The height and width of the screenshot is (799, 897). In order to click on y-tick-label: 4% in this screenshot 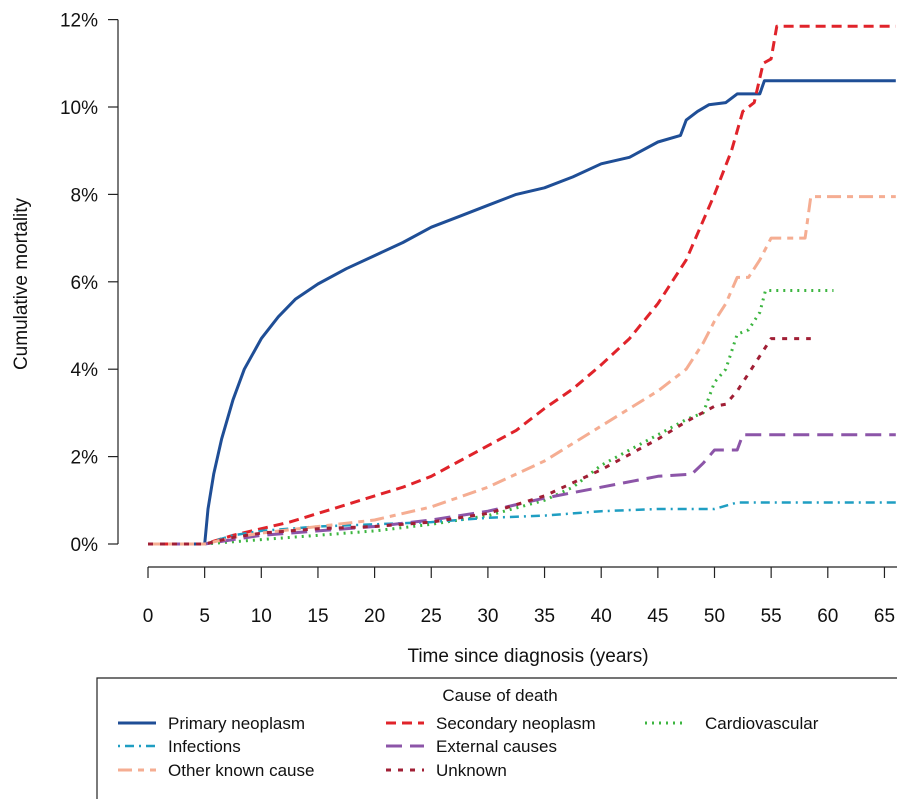, I will do `click(85, 370)`.